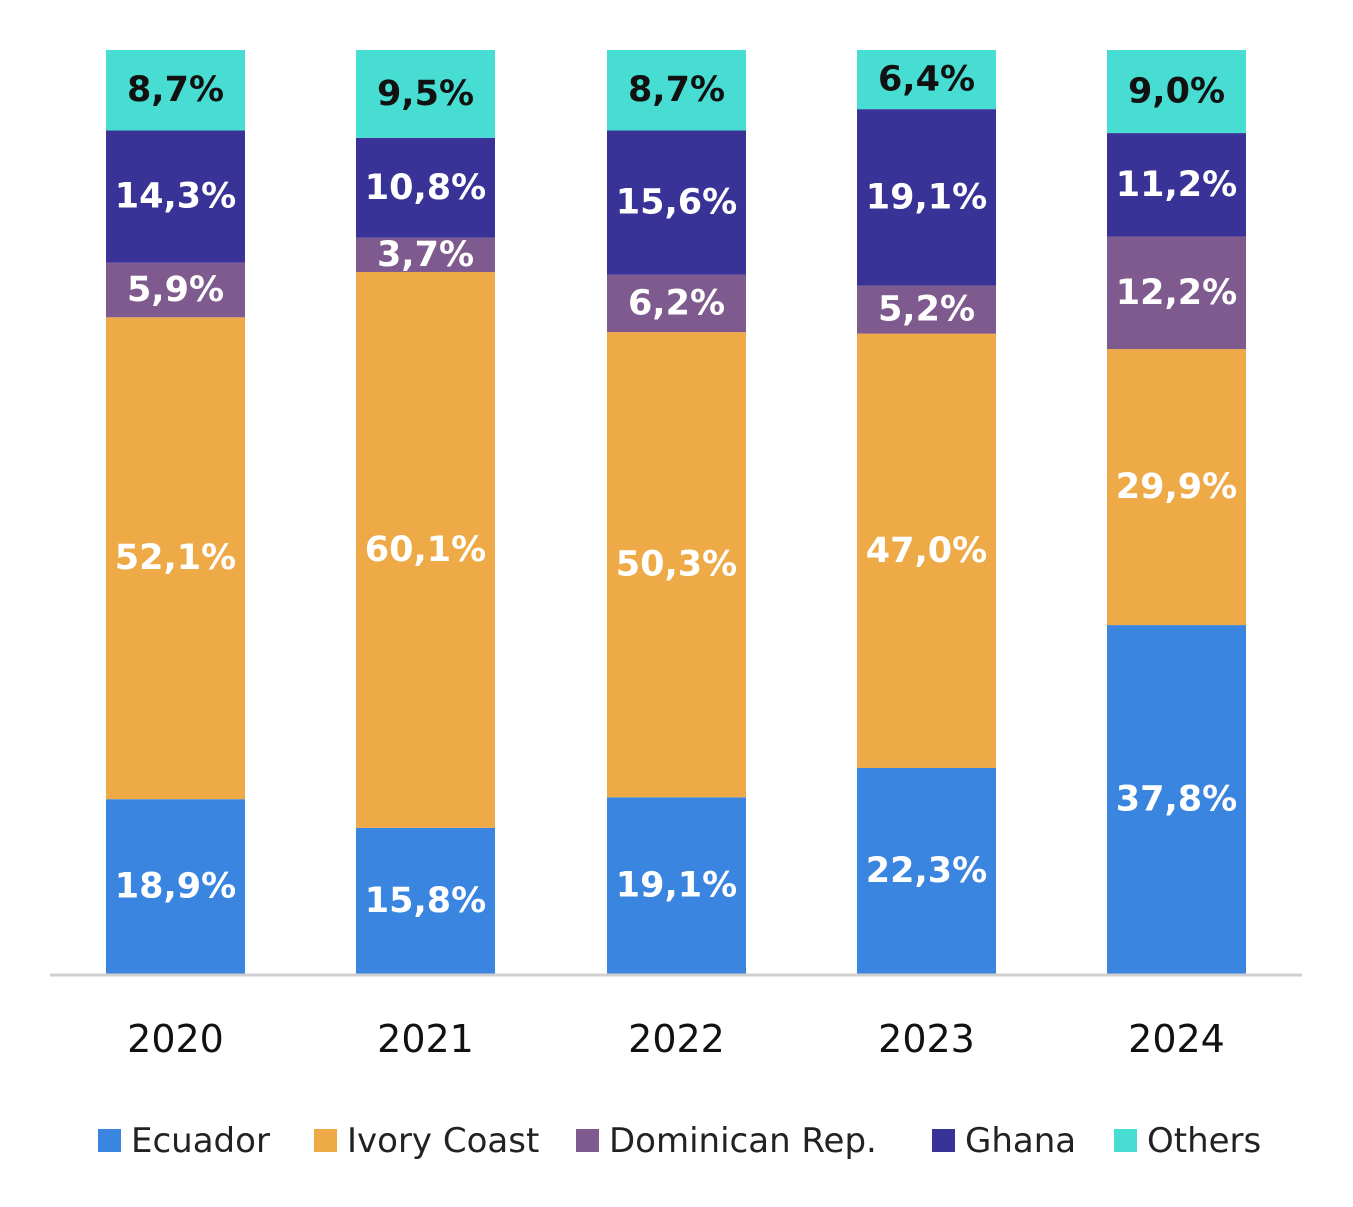 The image size is (1353, 1207). Describe the element at coordinates (425, 1039) in the screenshot. I see `x-tick-label: 2021` at that location.